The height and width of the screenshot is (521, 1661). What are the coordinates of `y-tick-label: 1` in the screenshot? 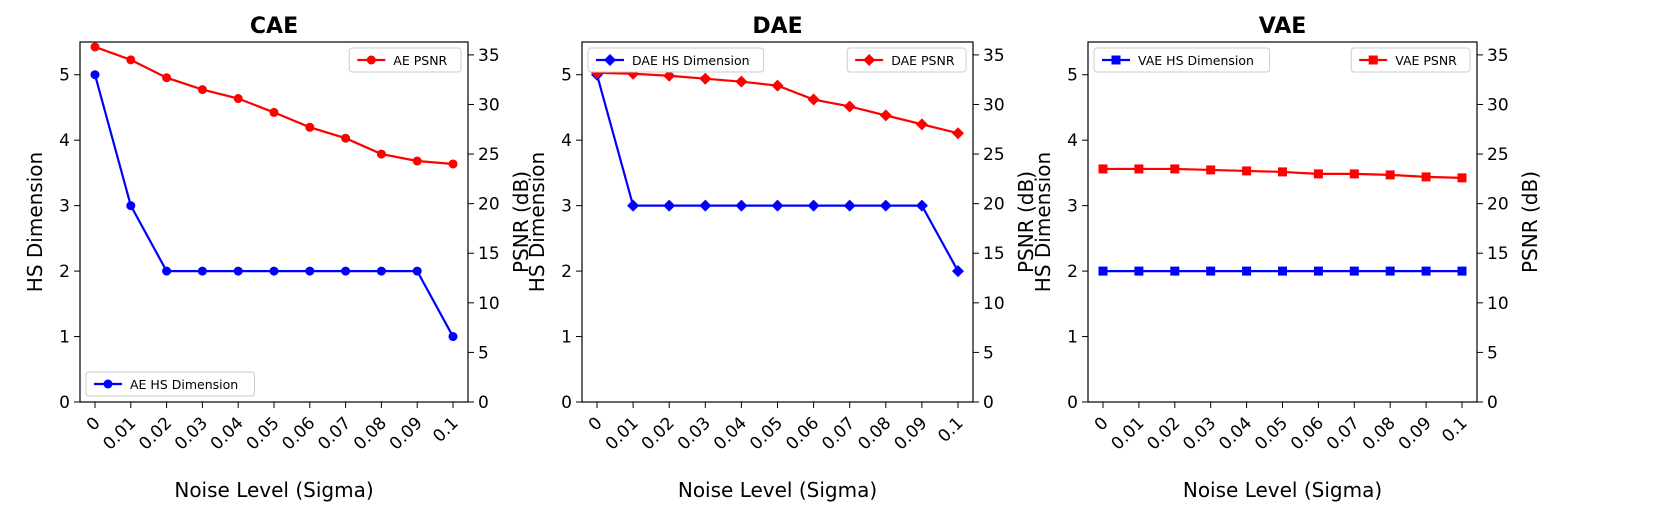 It's located at (566, 338).